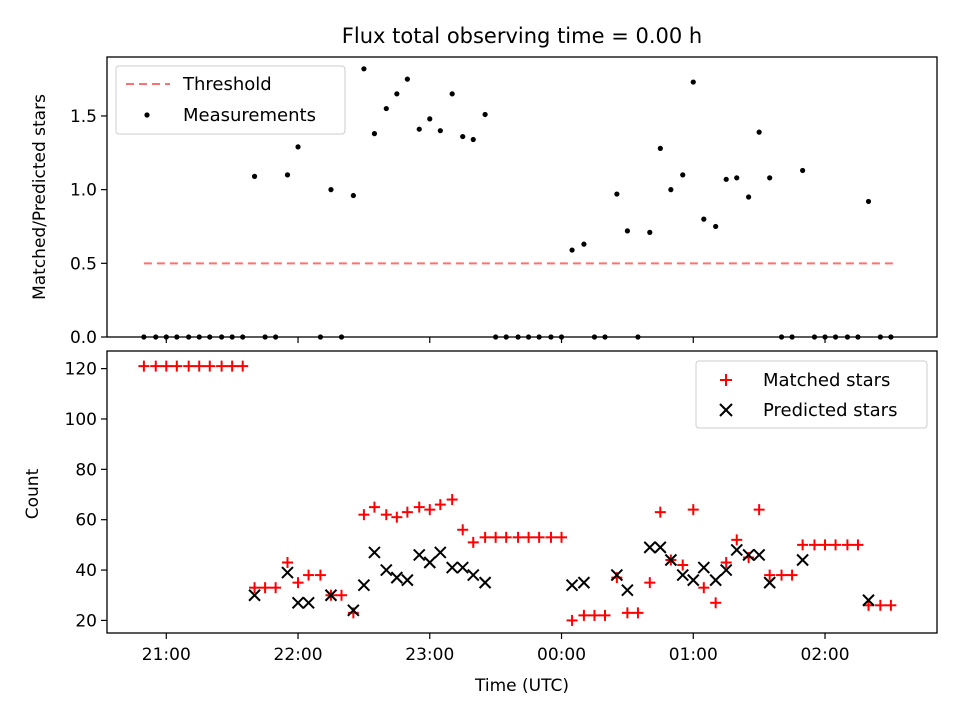 Image resolution: width=960 pixels, height=720 pixels. What do you see at coordinates (429, 655) in the screenshot?
I see `bottom-x-tick-label: 23:00` at bounding box center [429, 655].